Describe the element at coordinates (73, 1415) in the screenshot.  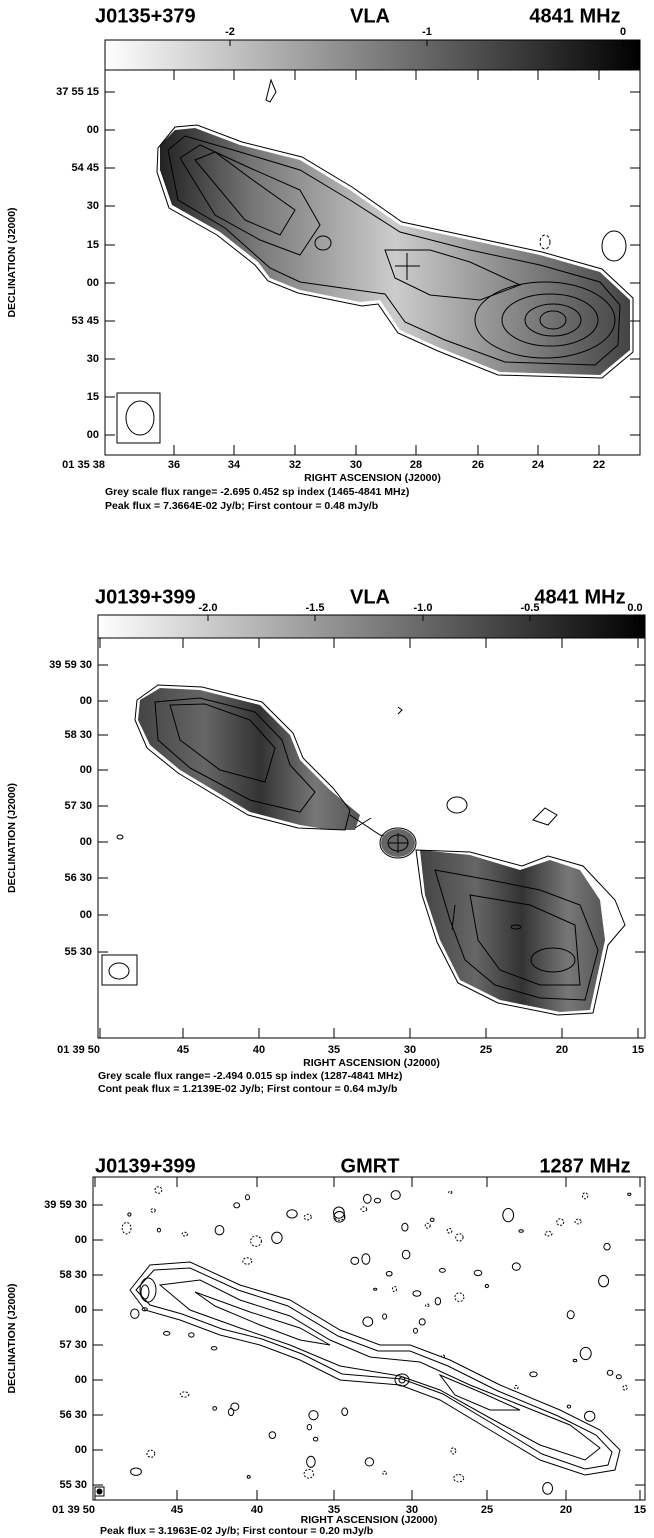
I see `y-tick-label: 56 30` at that location.